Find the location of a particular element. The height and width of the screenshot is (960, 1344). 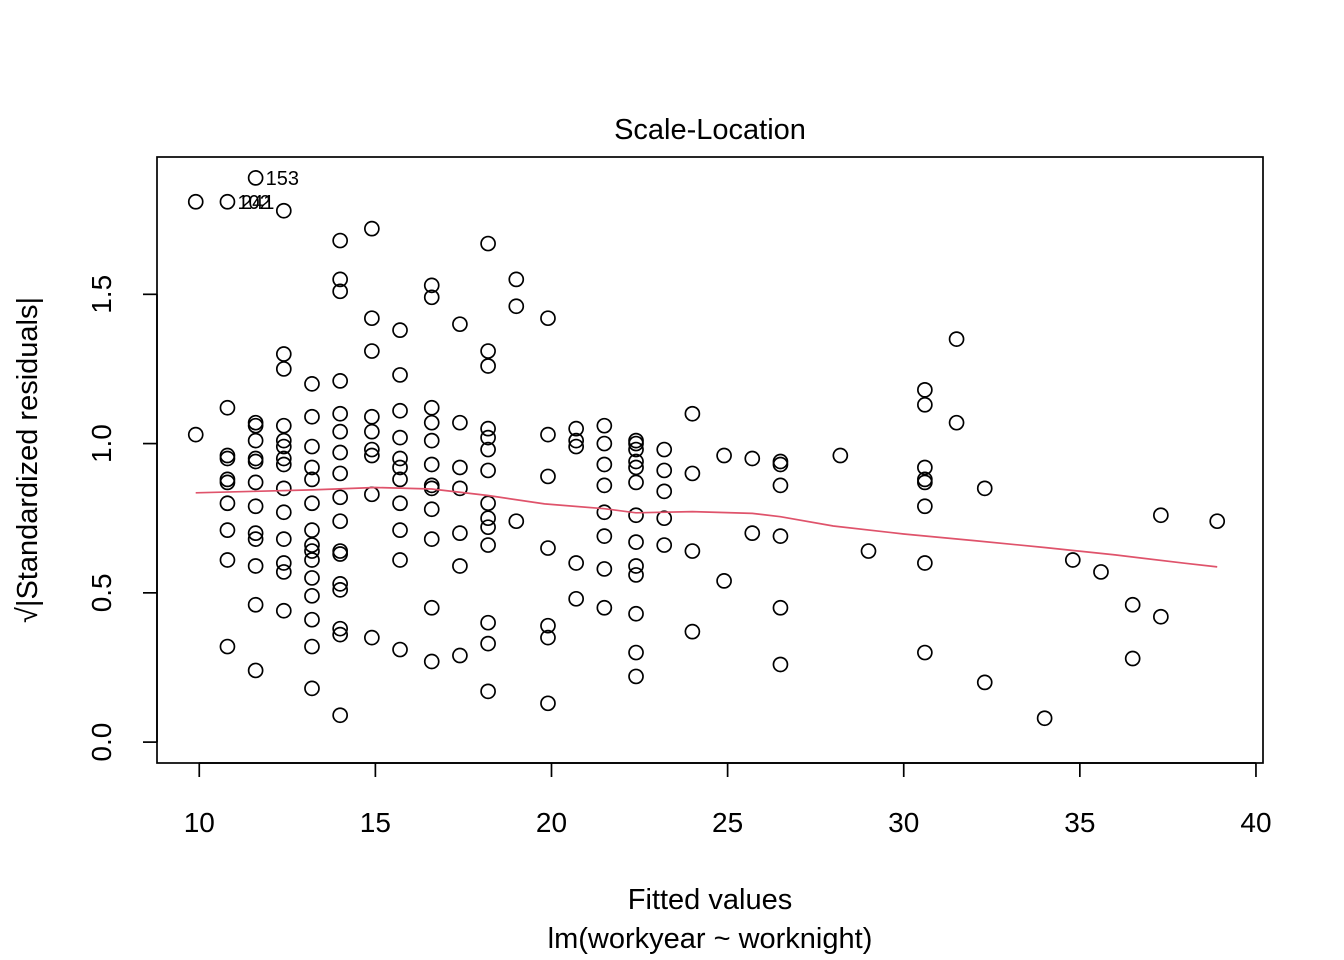

x-tick-label: 30 is located at coordinates (903, 822).